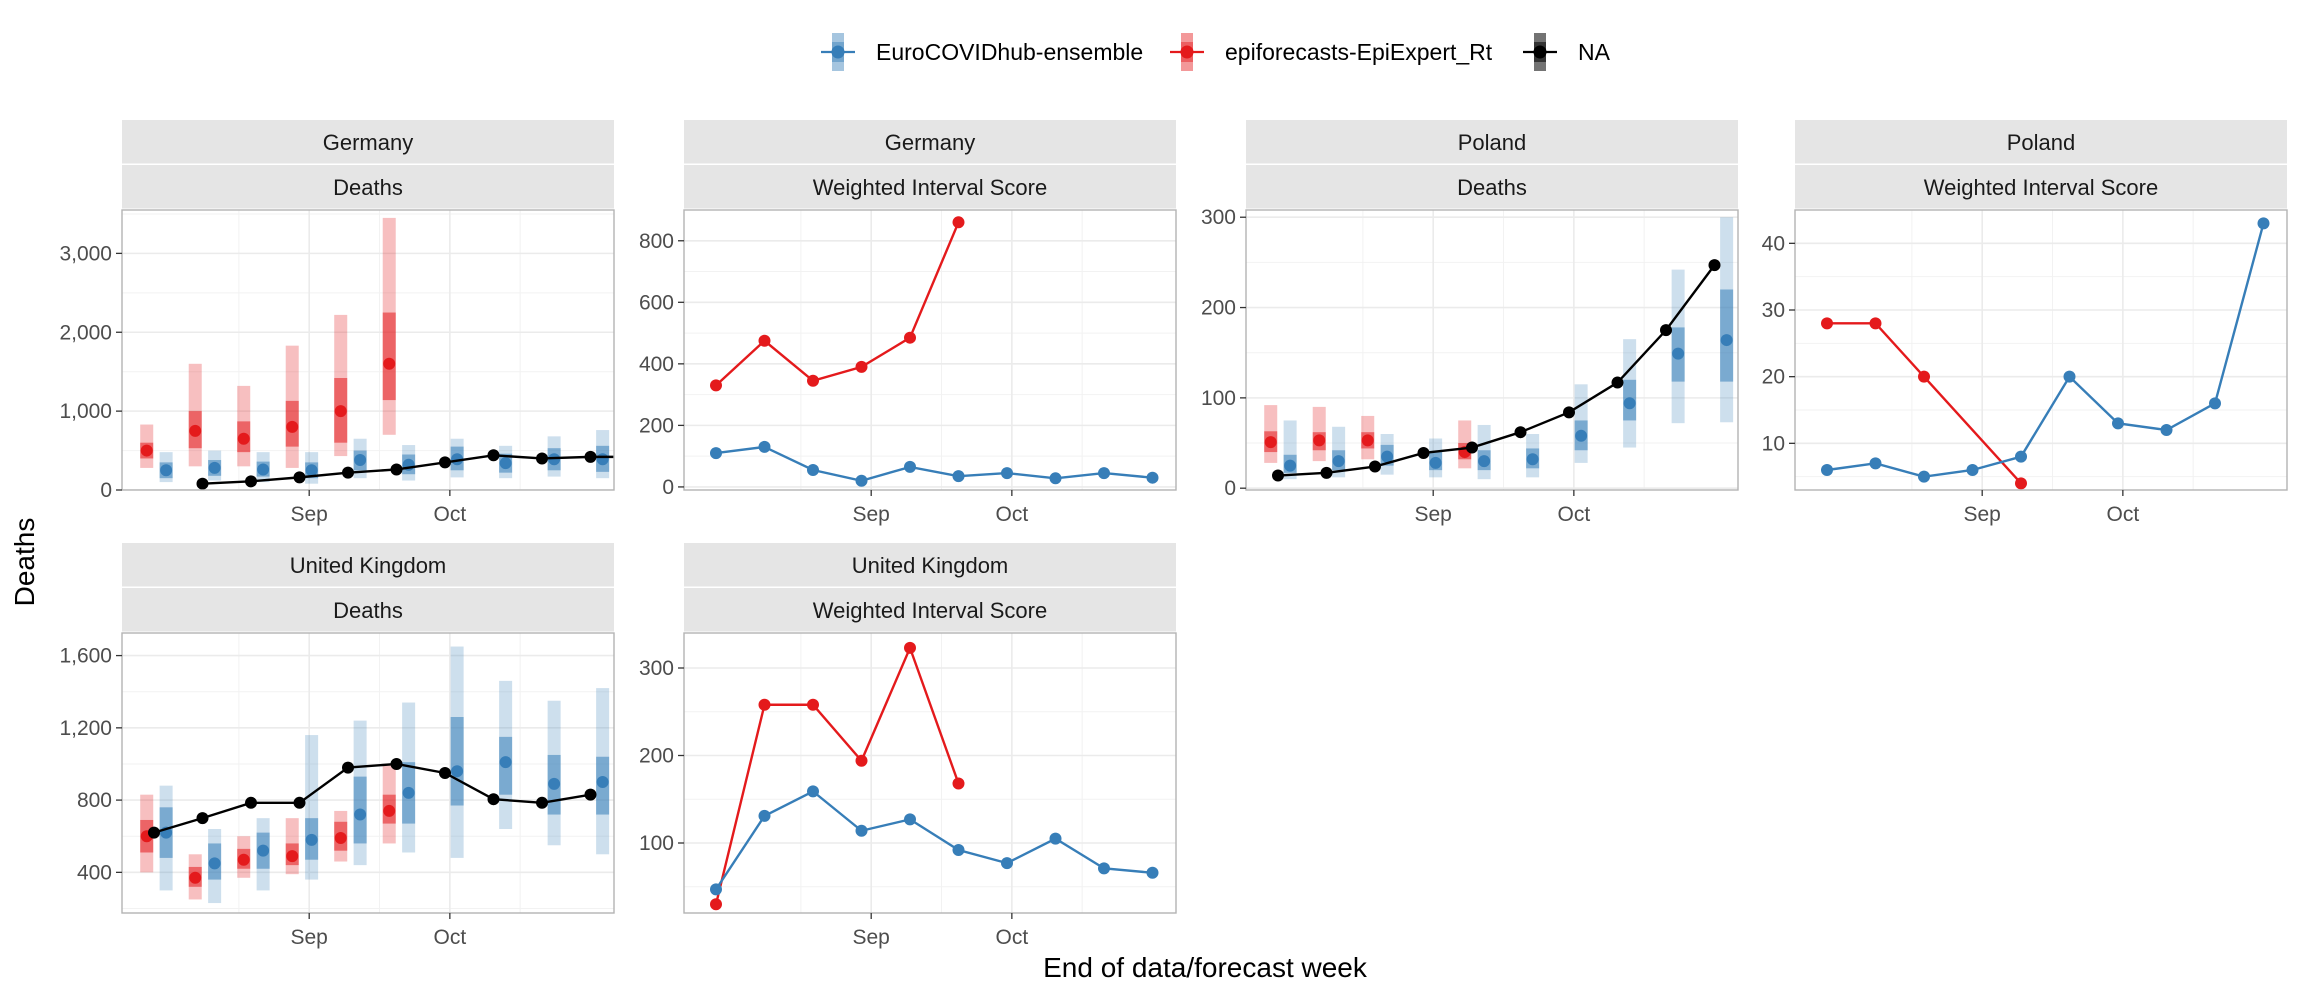 Image resolution: width=2304 pixels, height=998 pixels. I want to click on y-tick-label: 1,600, so click(85, 656).